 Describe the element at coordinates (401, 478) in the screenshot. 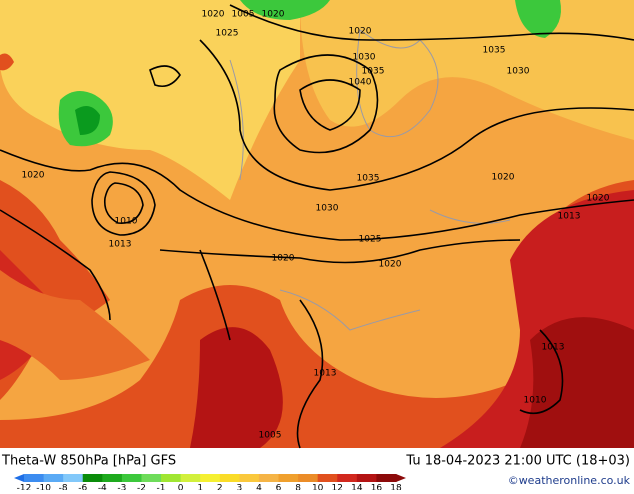

I see `legend-arrow-right` at that location.